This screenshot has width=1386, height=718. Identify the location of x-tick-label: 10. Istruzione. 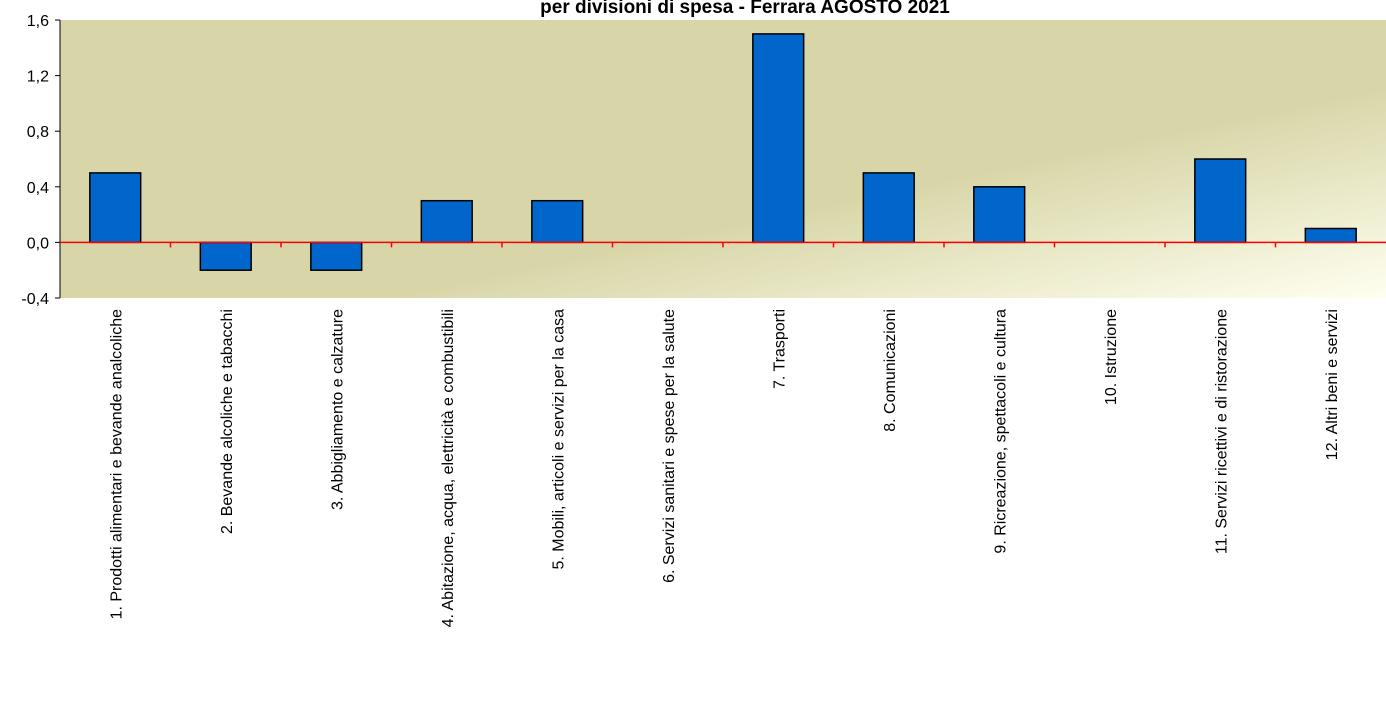
(1111, 357).